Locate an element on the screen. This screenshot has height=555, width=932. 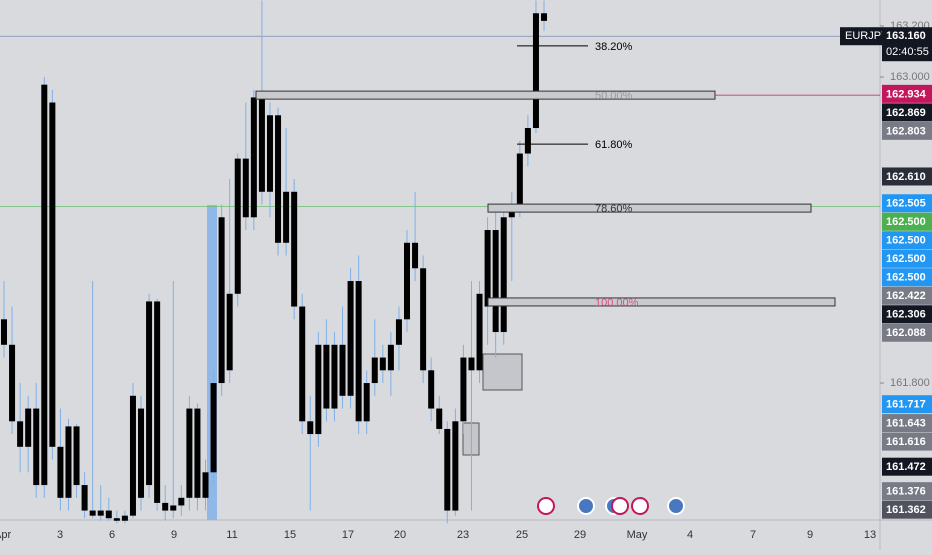
price-tag-label: 162.869 is located at coordinates (906, 113).